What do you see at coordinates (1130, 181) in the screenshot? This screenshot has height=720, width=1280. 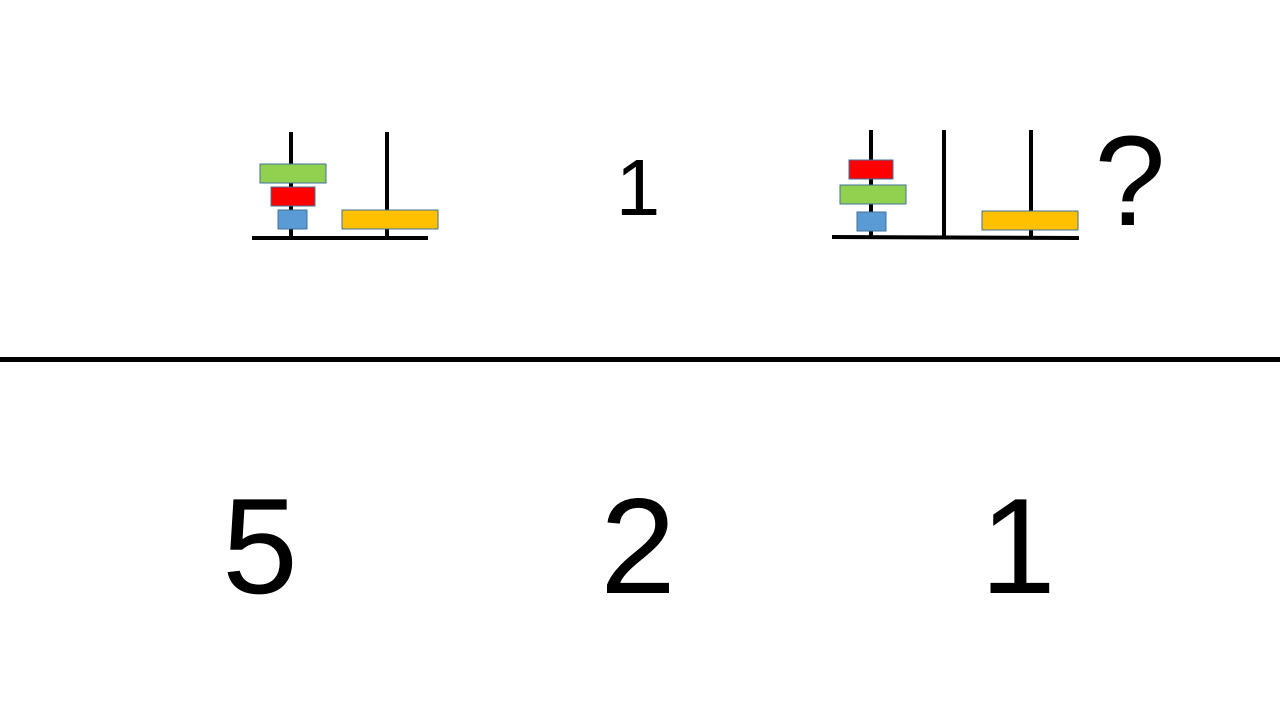 I see `question-mark: ?` at bounding box center [1130, 181].